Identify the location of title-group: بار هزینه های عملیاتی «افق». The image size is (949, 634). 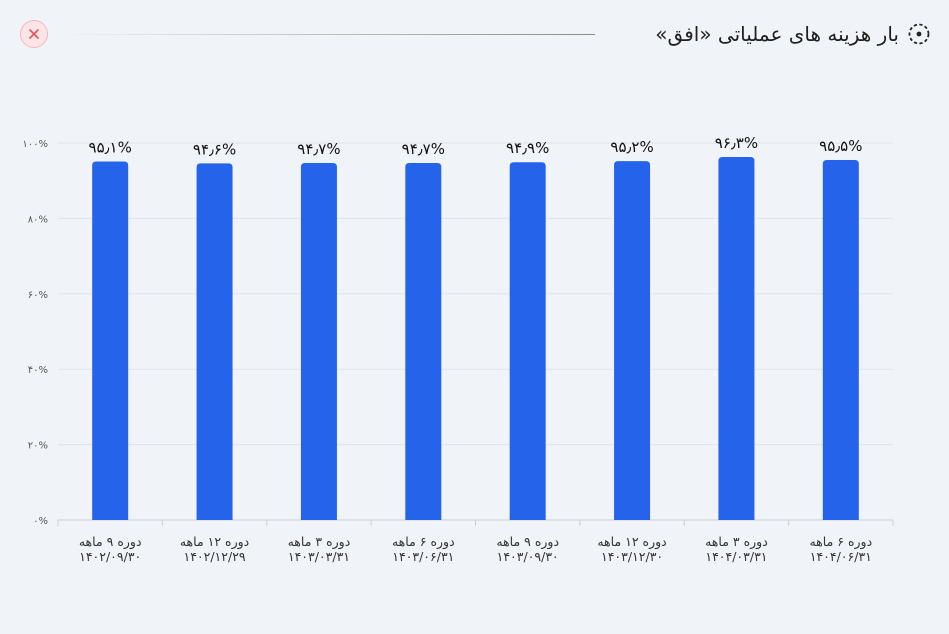
(793, 34).